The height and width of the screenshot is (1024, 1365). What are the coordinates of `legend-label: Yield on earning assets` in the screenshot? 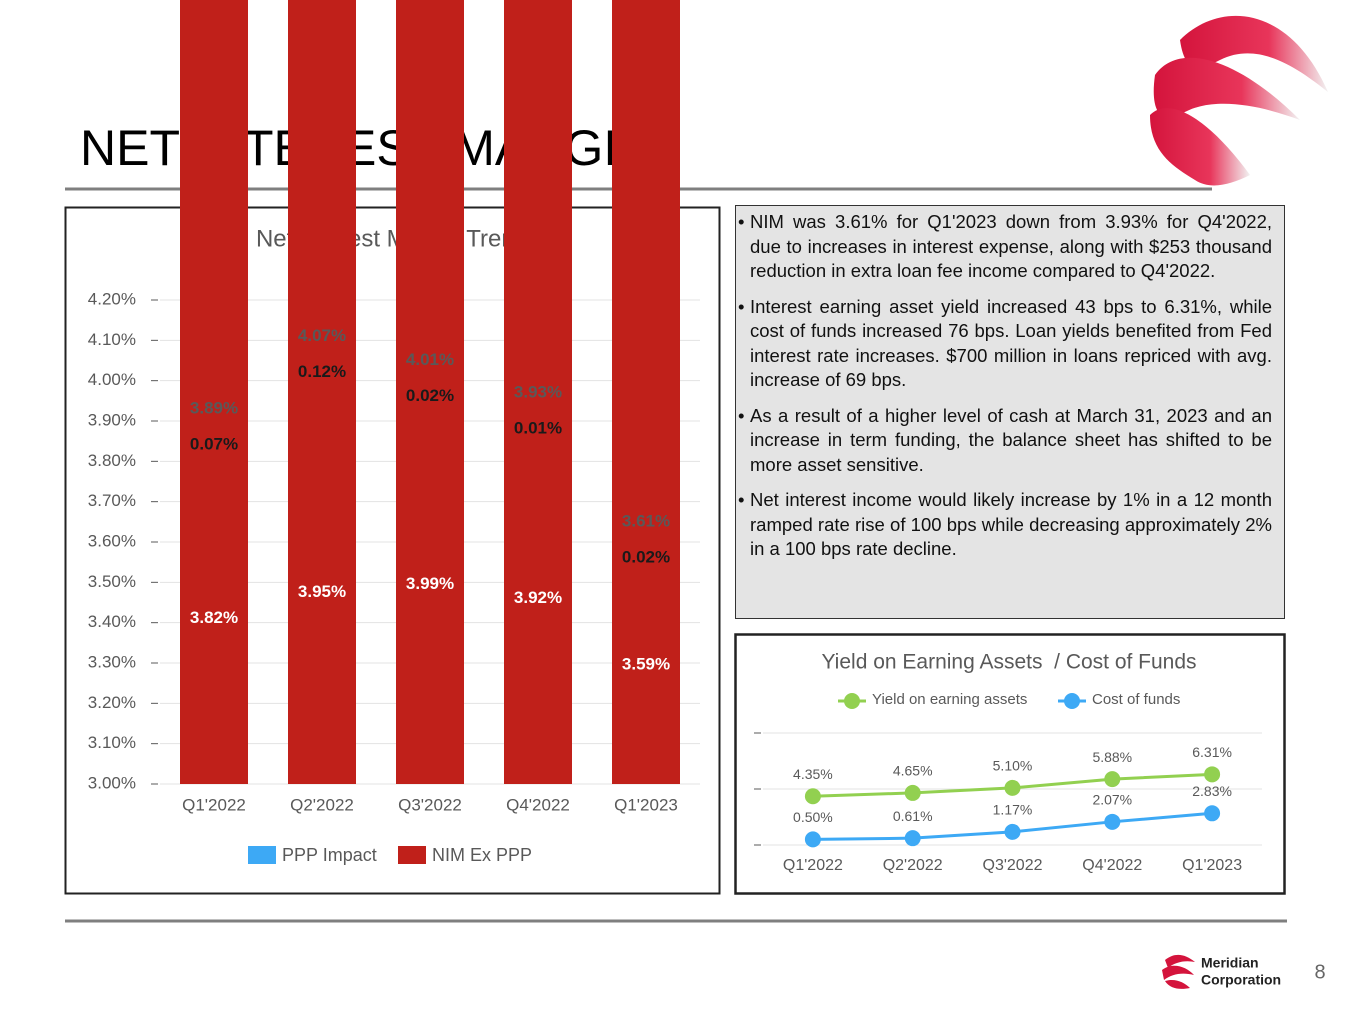 It's located at (949, 699).